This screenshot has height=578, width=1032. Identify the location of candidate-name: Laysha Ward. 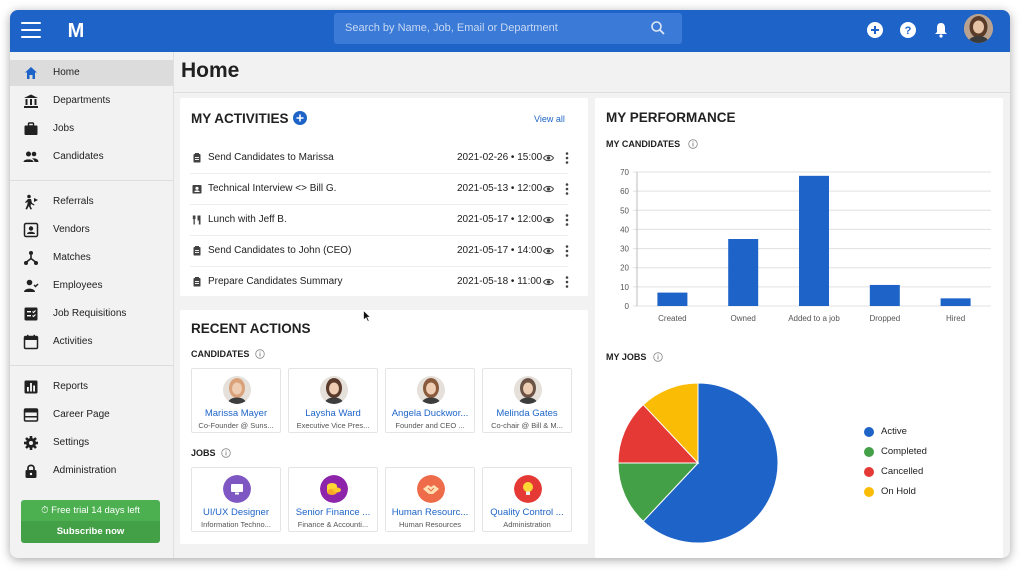
(333, 413).